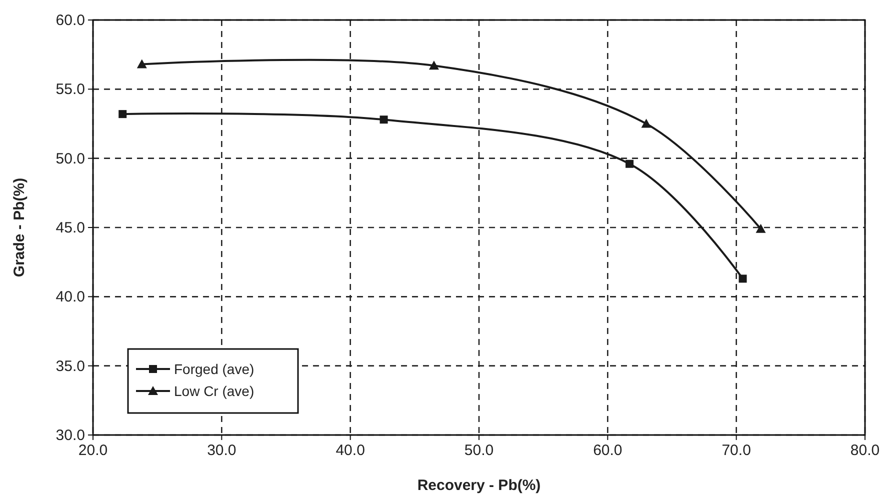  What do you see at coordinates (214, 391) in the screenshot?
I see `legend-label: Low Cr (ave)` at bounding box center [214, 391].